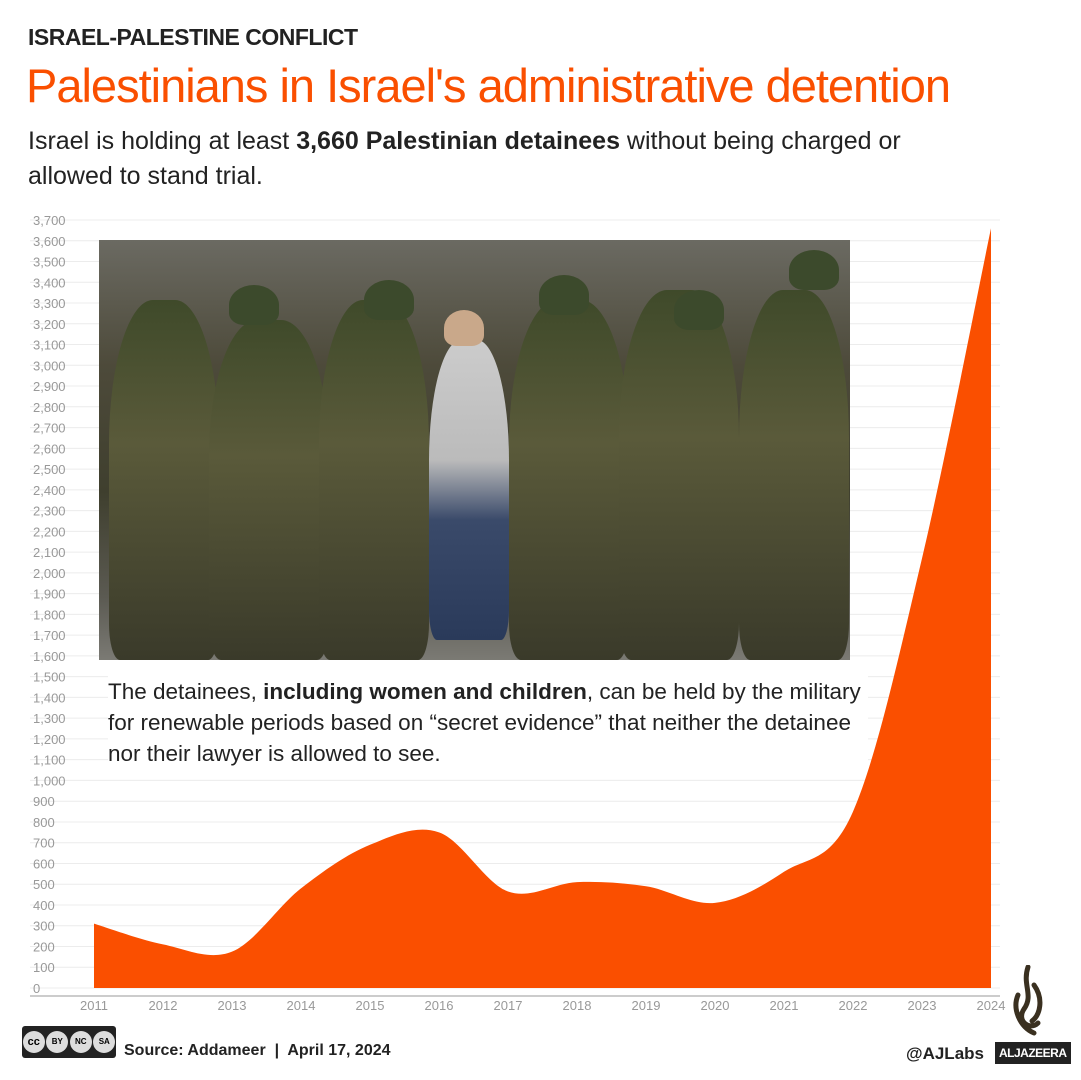 The image size is (1081, 1080). What do you see at coordinates (49, 448) in the screenshot?
I see `y-tick-label: 2,600` at bounding box center [49, 448].